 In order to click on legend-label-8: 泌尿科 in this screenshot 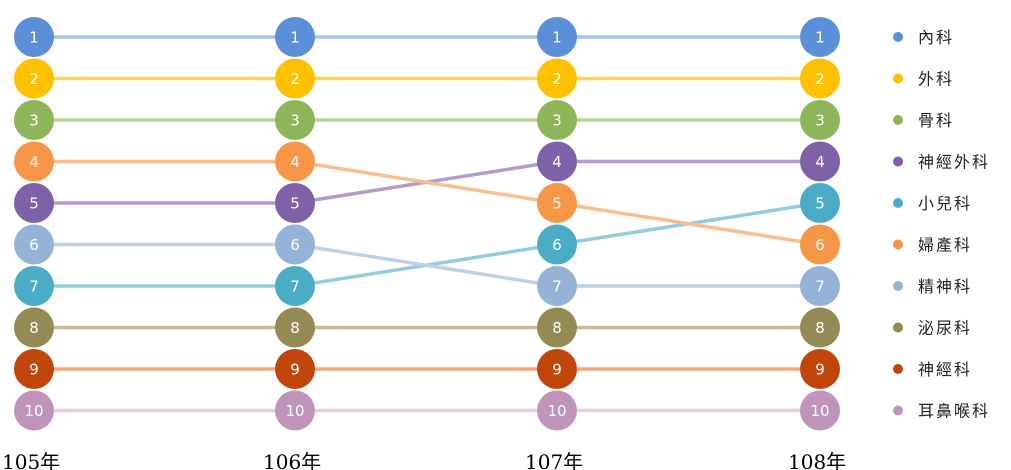, I will do `click(945, 328)`.